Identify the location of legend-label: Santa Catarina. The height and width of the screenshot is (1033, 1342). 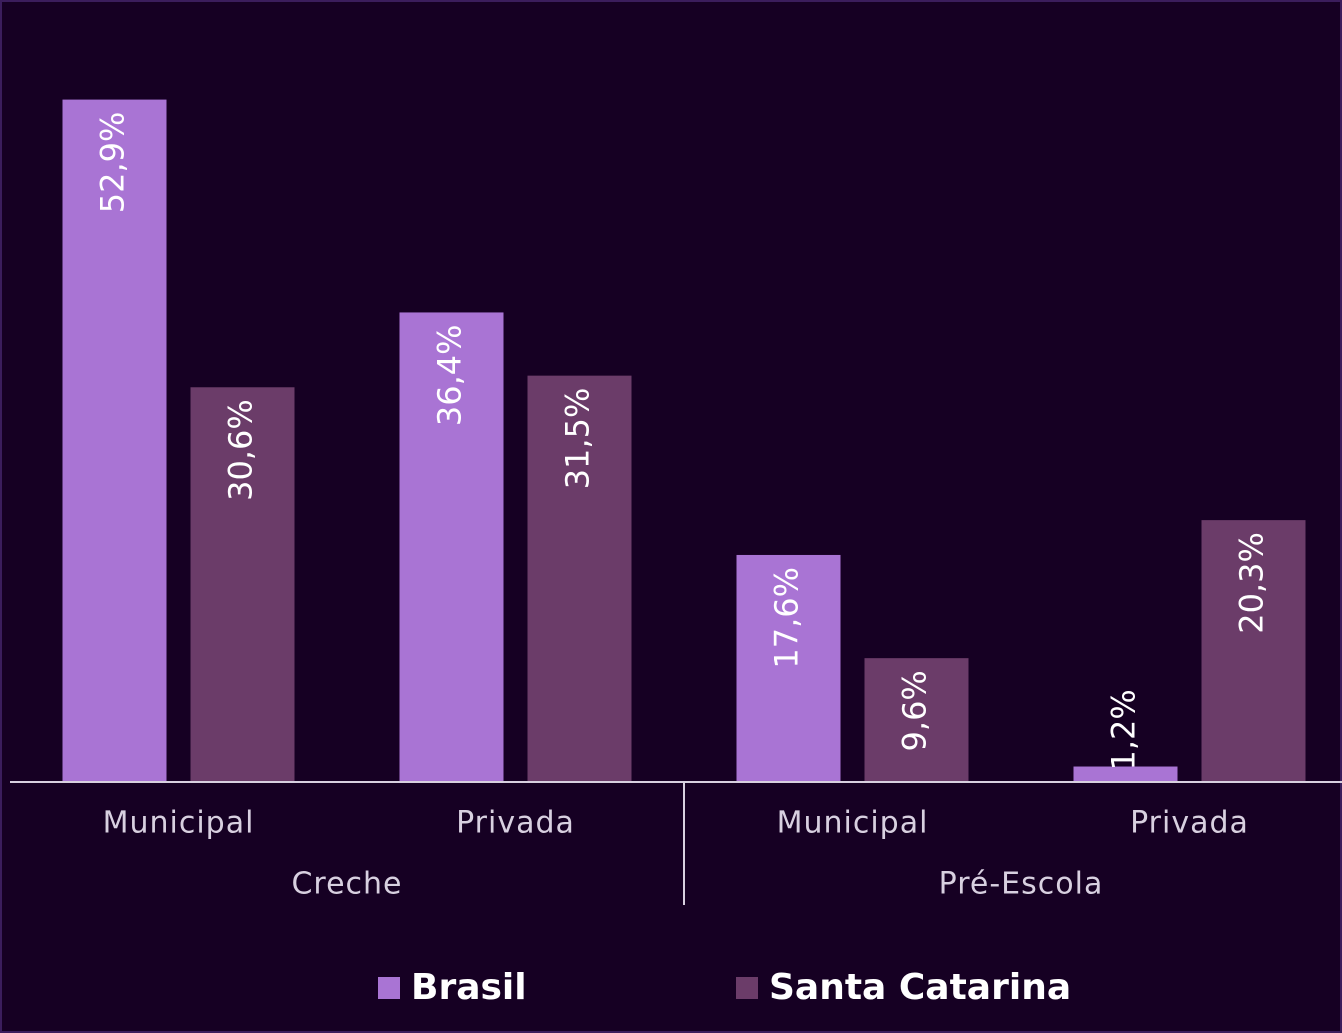
(920, 987).